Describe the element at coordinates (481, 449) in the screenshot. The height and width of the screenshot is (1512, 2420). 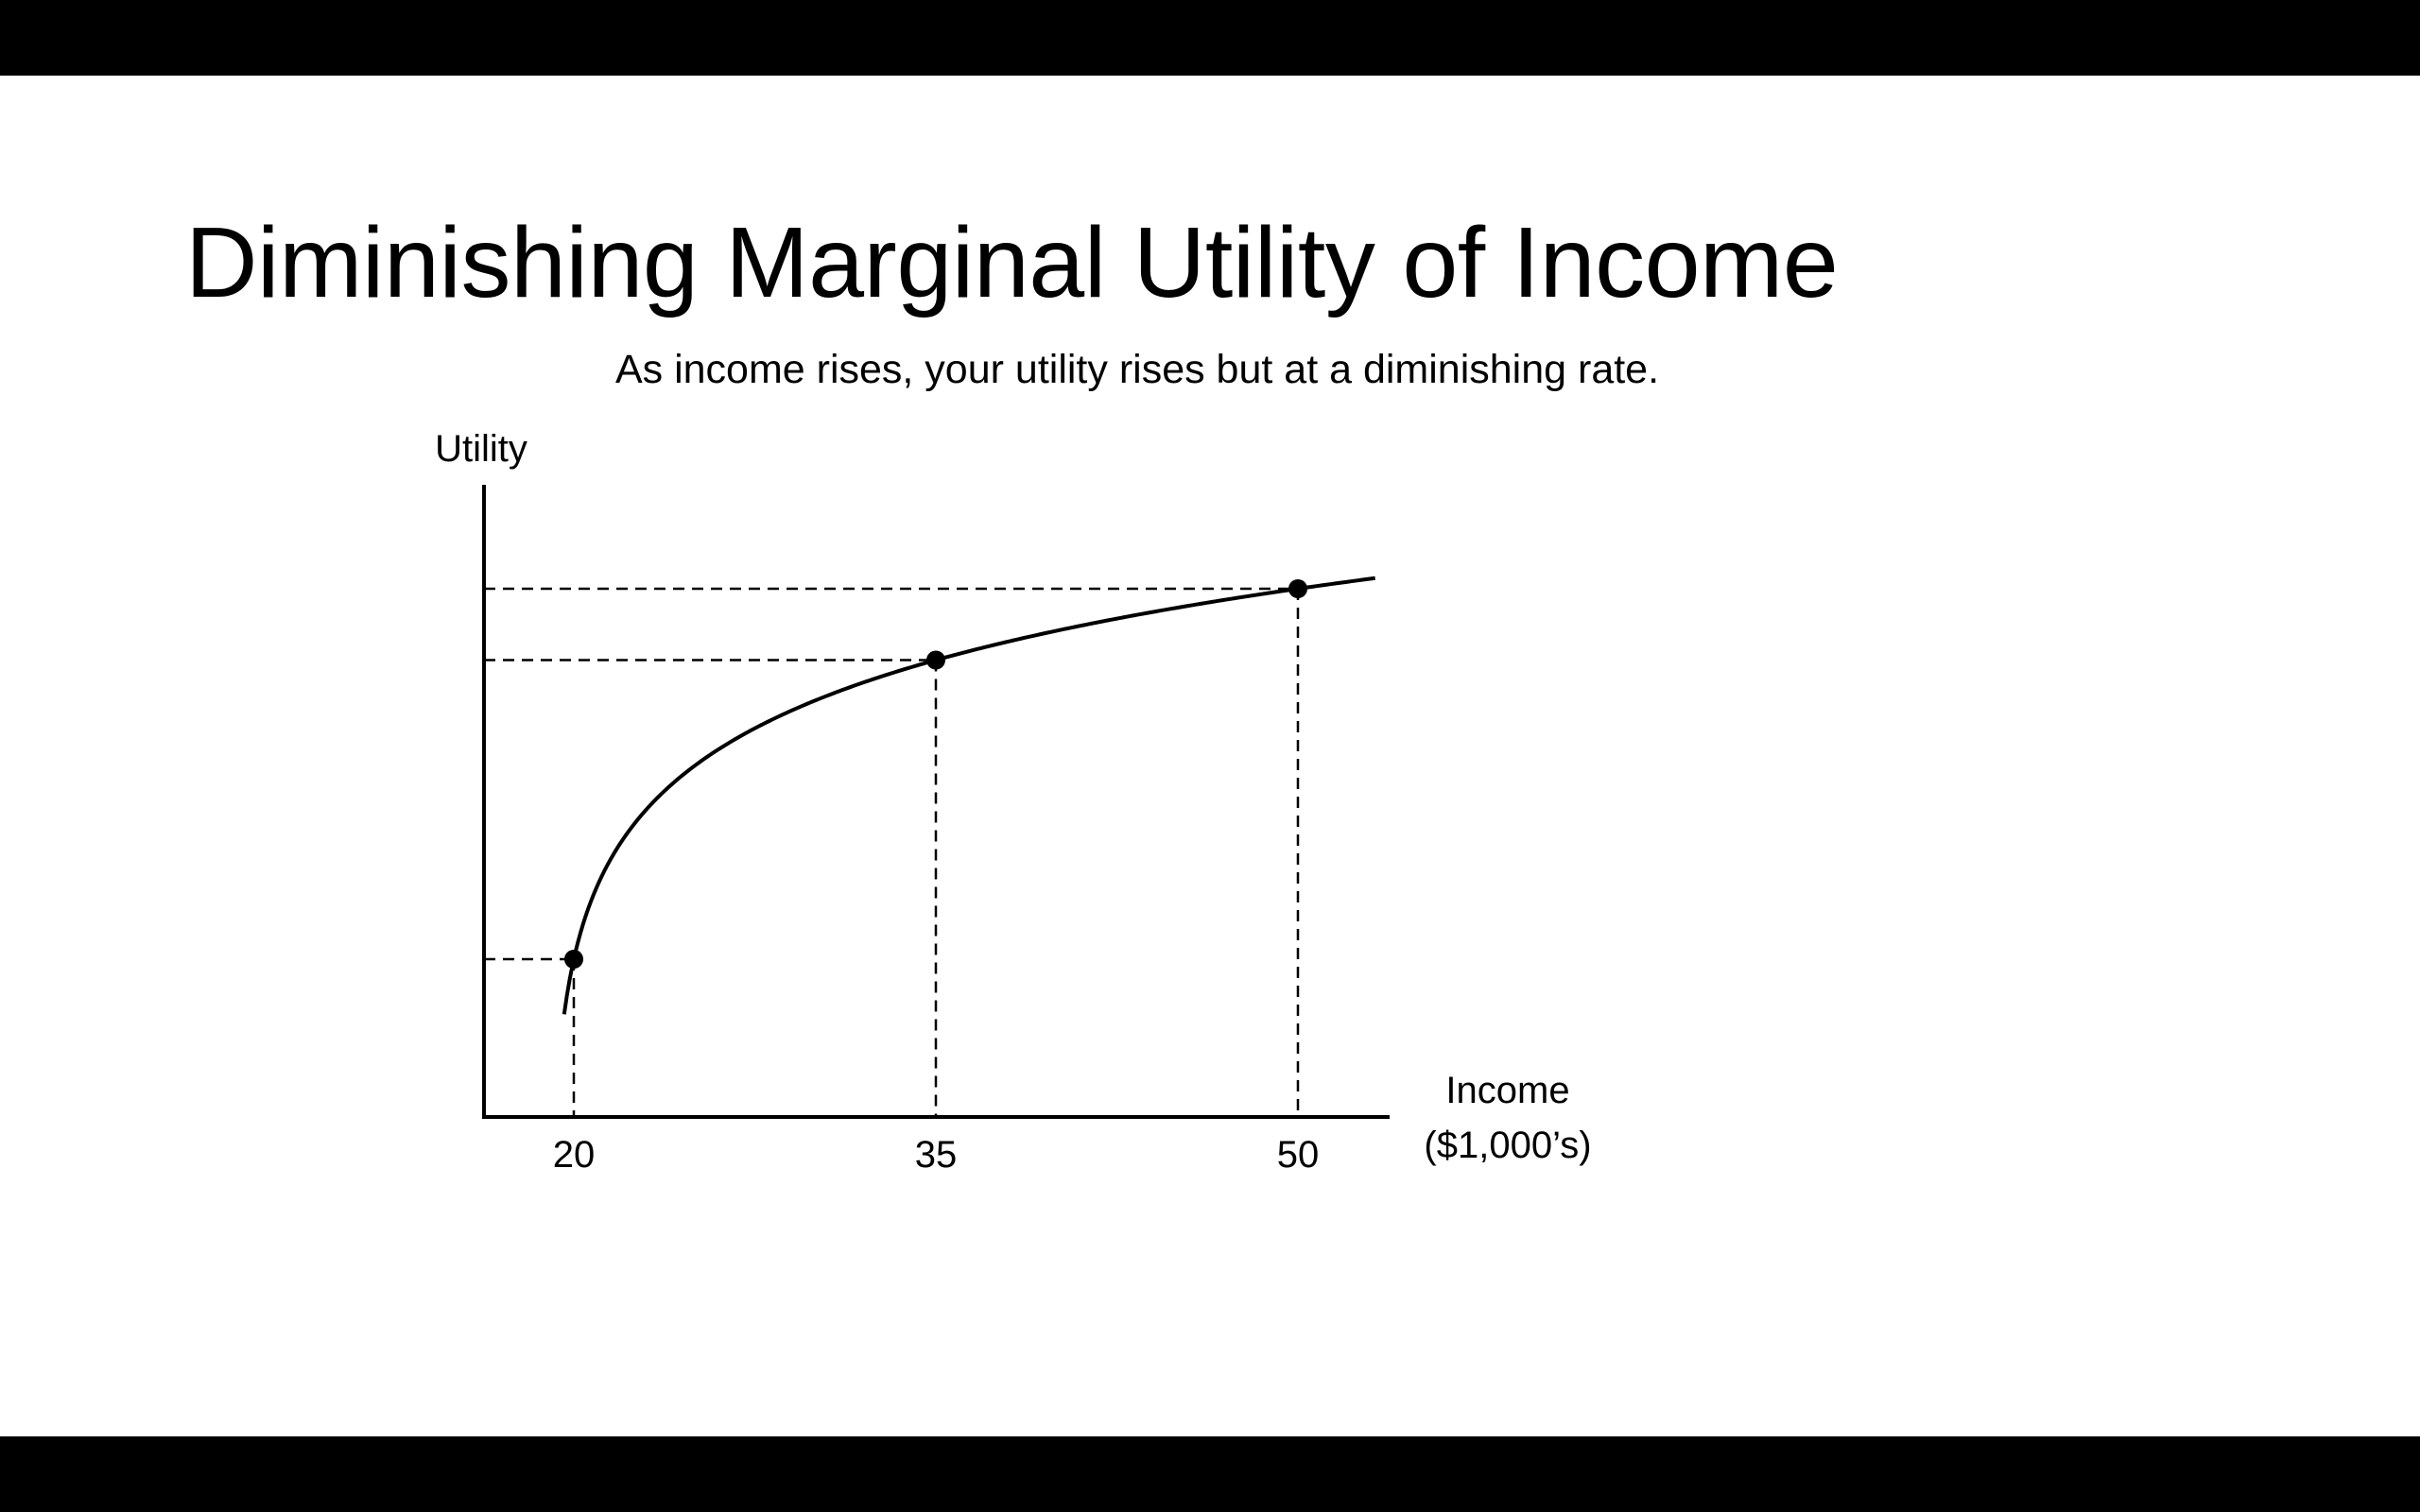
I see `y-axis-label: Utility` at that location.